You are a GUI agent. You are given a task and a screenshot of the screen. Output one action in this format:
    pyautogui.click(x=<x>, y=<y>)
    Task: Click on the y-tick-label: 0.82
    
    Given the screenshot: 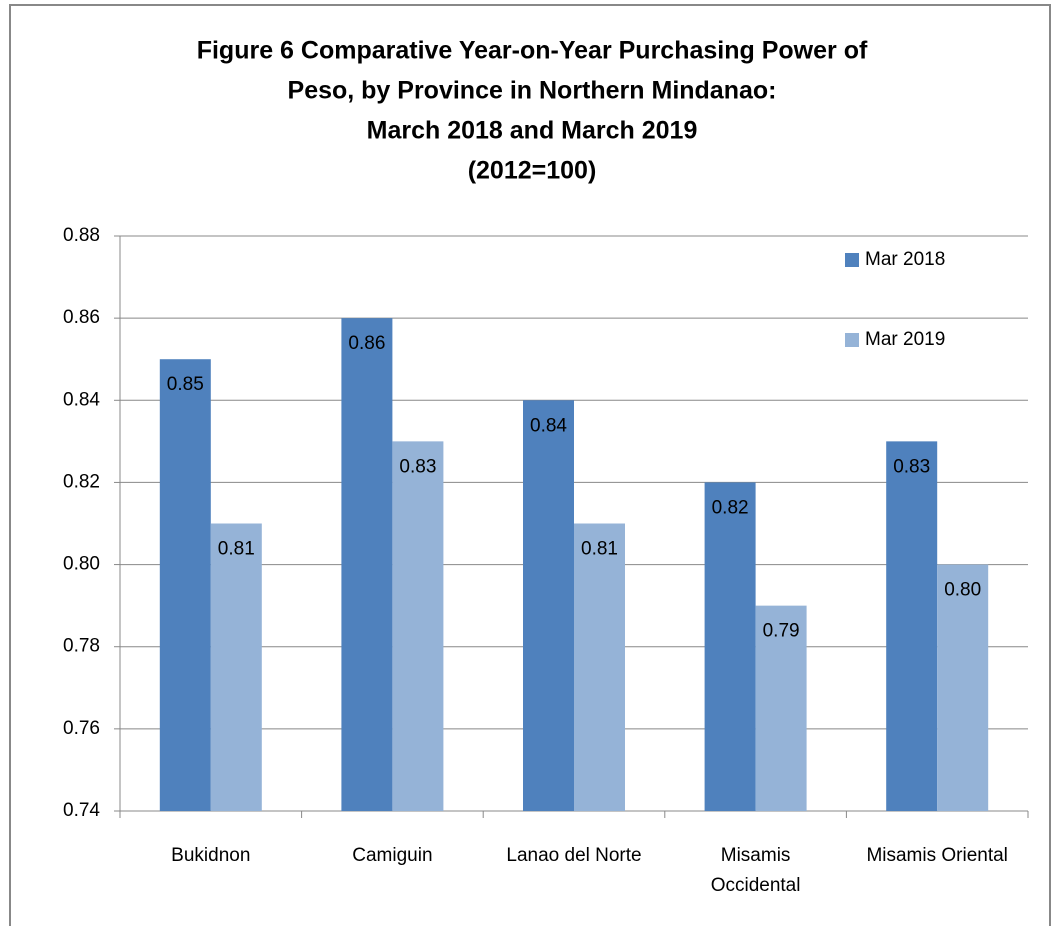 What is the action you would take?
    pyautogui.click(x=81, y=481)
    